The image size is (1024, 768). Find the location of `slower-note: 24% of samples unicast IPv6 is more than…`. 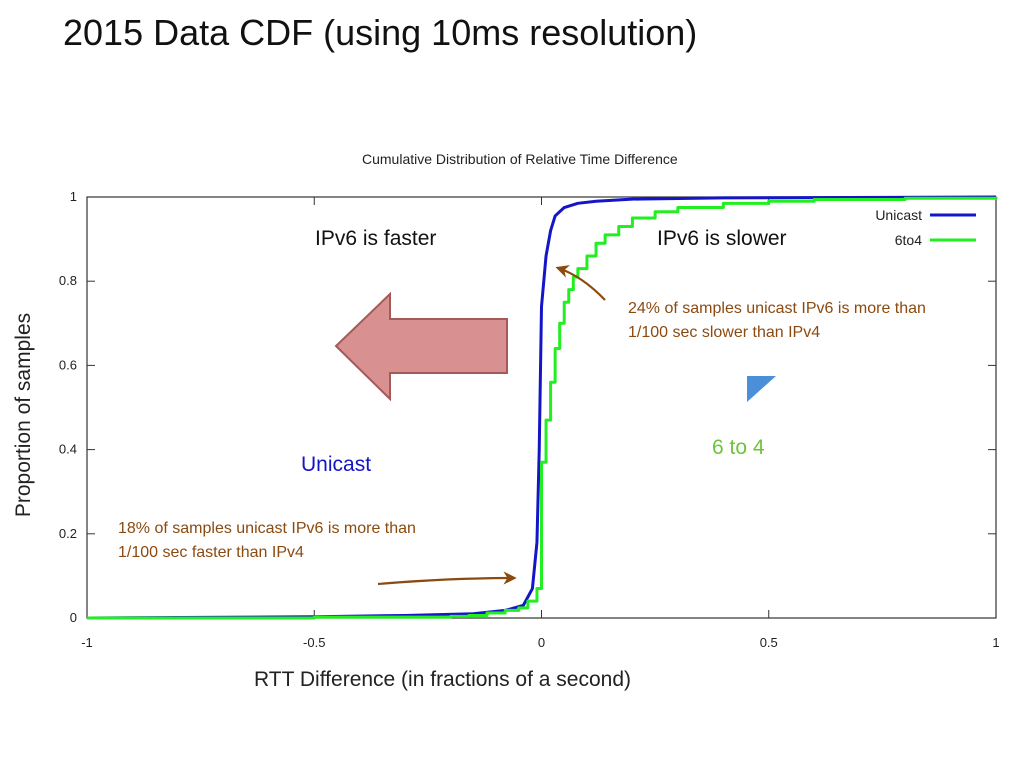

slower-note: 24% of samples unicast IPv6 is more than… is located at coordinates (777, 321).